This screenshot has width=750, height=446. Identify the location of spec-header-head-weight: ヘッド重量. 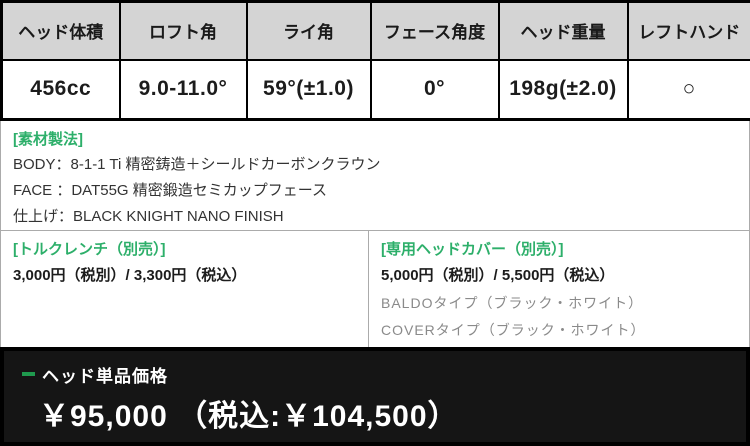
(563, 30).